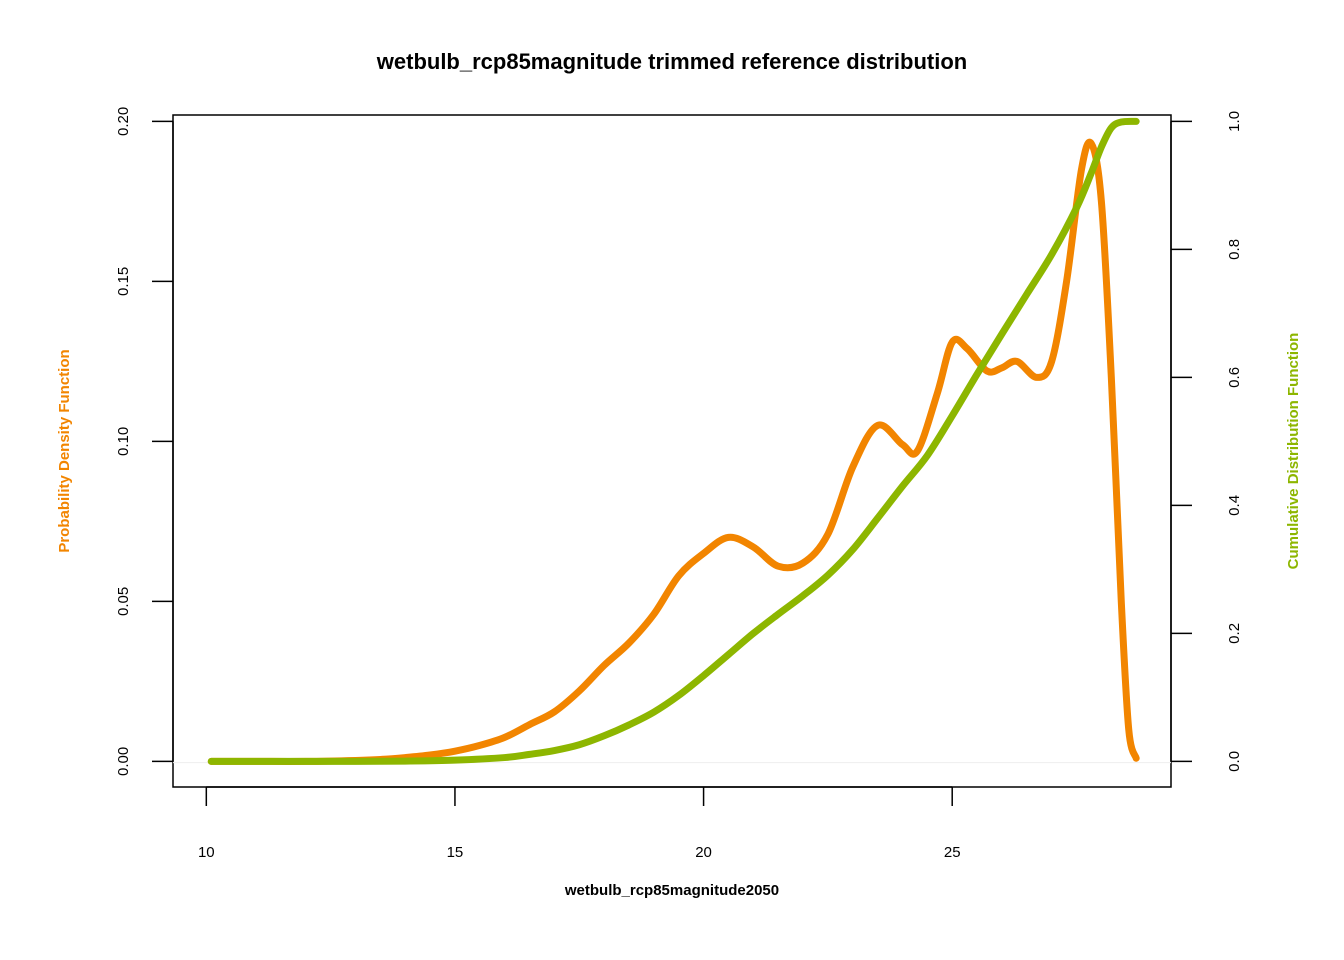 Image resolution: width=1344 pixels, height=960 pixels. What do you see at coordinates (1234, 633) in the screenshot?
I see `y-right-tick-label: 0.2` at bounding box center [1234, 633].